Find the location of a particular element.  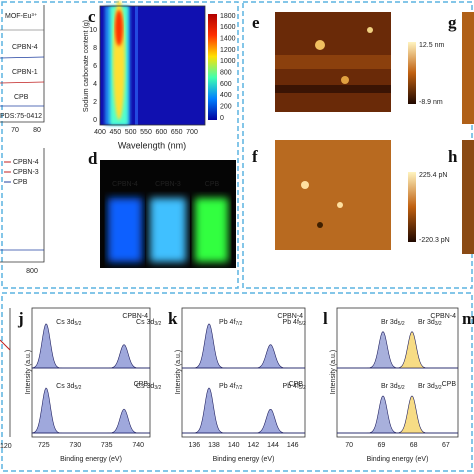

x-tick-label: 144 is located at coordinates (273, 445).